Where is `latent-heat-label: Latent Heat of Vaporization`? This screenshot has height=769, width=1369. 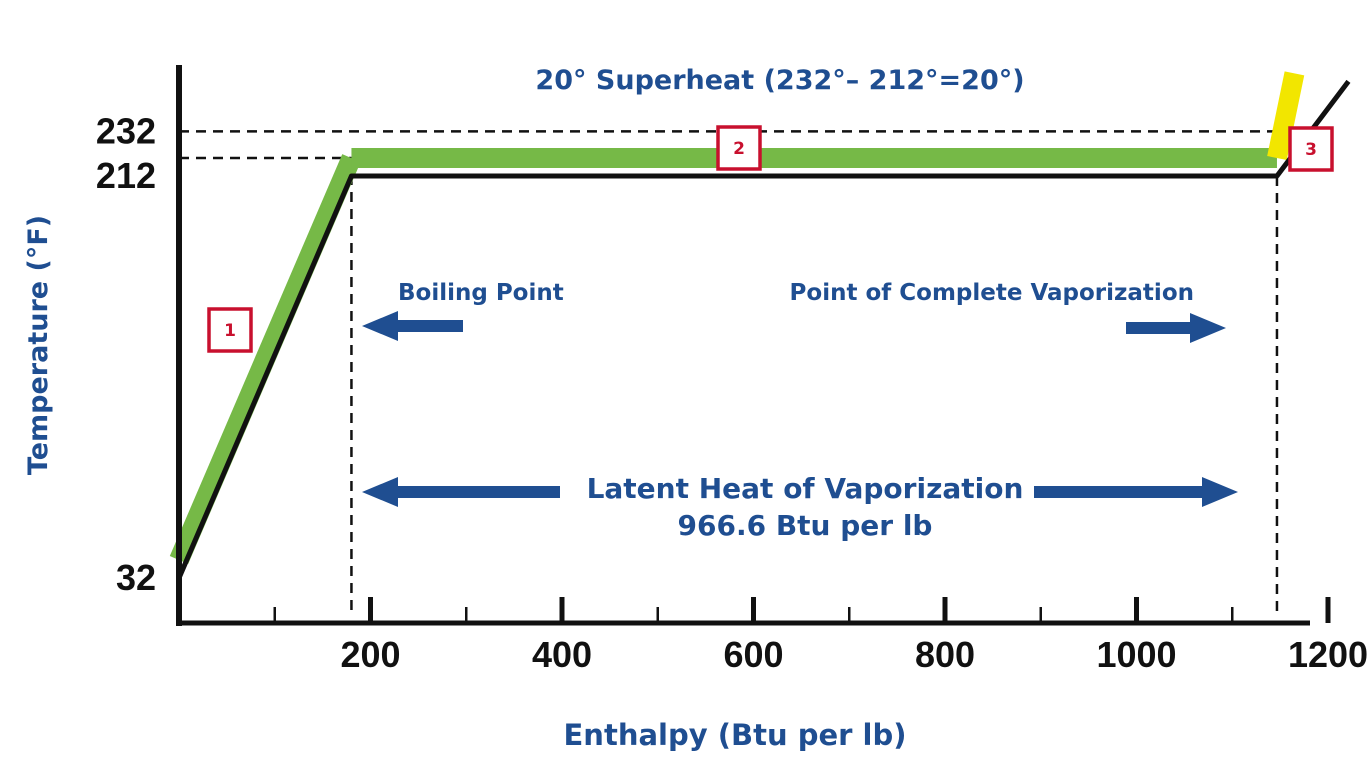 latent-heat-label: Latent Heat of Vaporization is located at coordinates (805, 488).